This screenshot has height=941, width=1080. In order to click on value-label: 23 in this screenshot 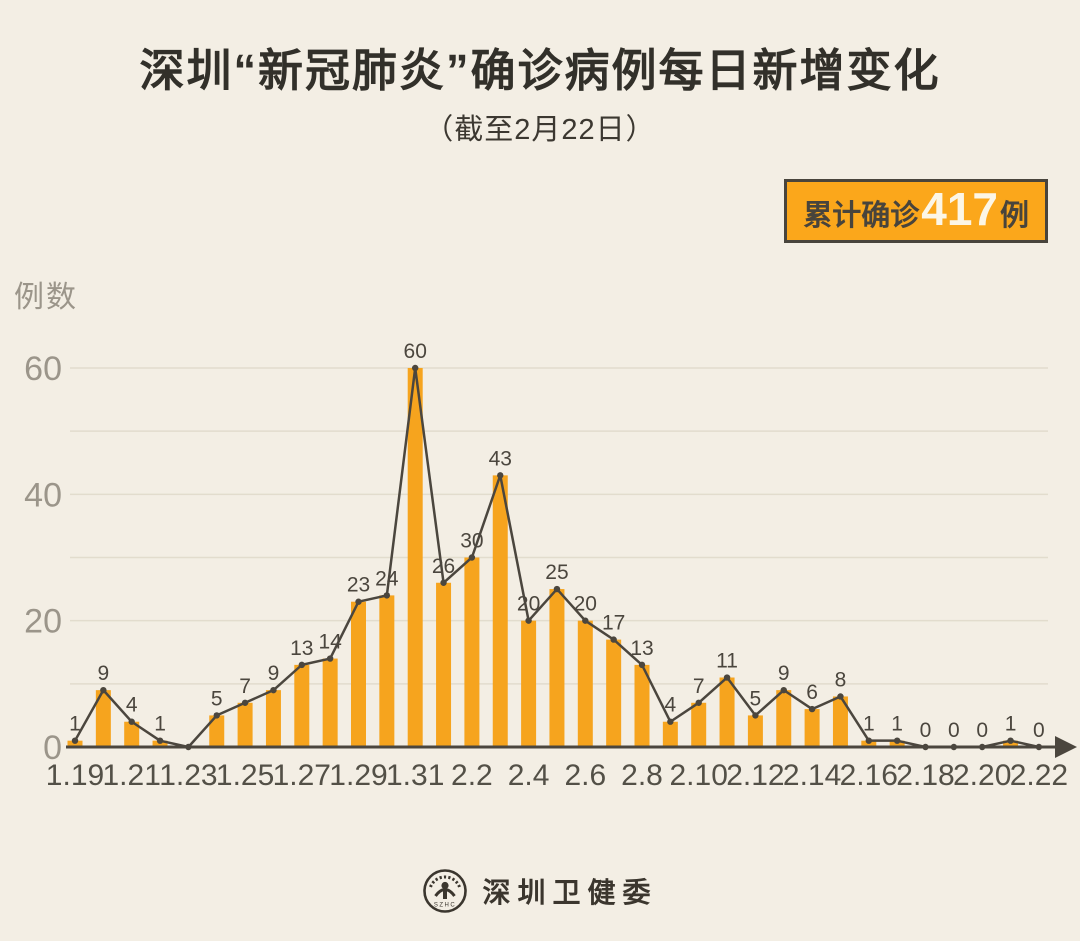, I will do `click(358, 585)`.